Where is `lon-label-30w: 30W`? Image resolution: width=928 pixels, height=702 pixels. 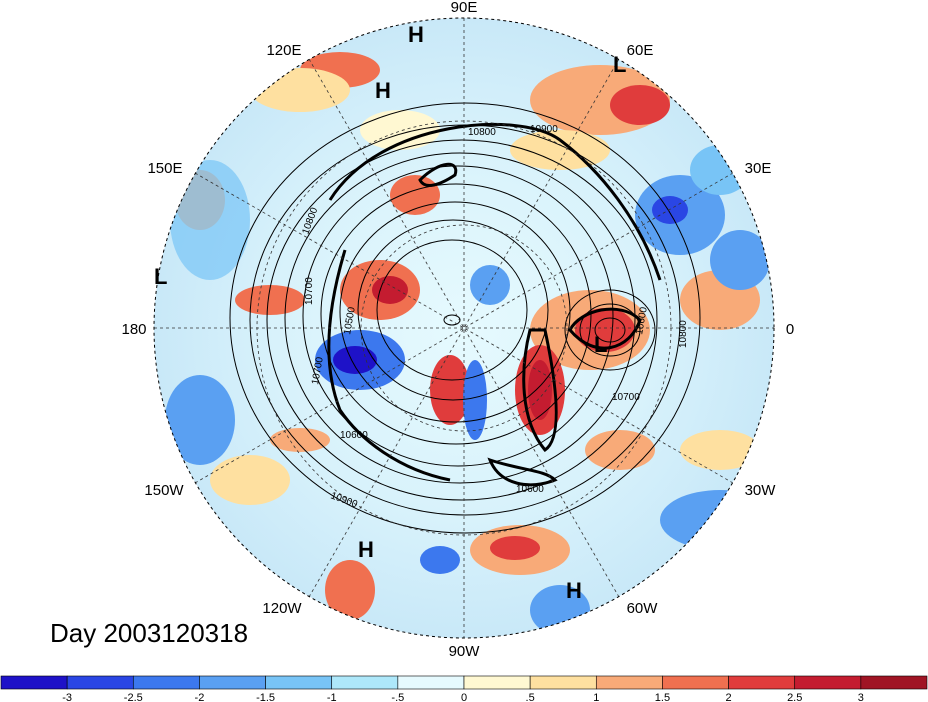
lon-label-30w: 30W is located at coordinates (761, 490).